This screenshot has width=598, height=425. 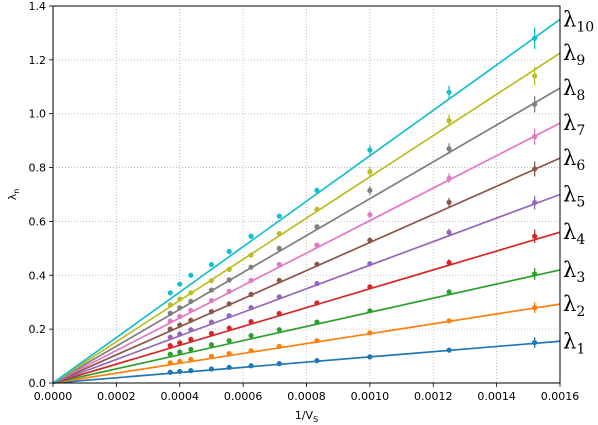 What do you see at coordinates (574, 343) in the screenshot?
I see `series-label: λ1` at bounding box center [574, 343].